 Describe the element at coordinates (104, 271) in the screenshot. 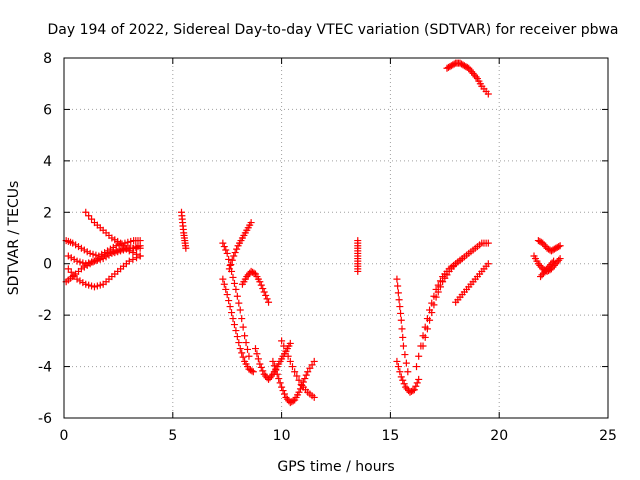

I see `series-arc-0c` at that location.